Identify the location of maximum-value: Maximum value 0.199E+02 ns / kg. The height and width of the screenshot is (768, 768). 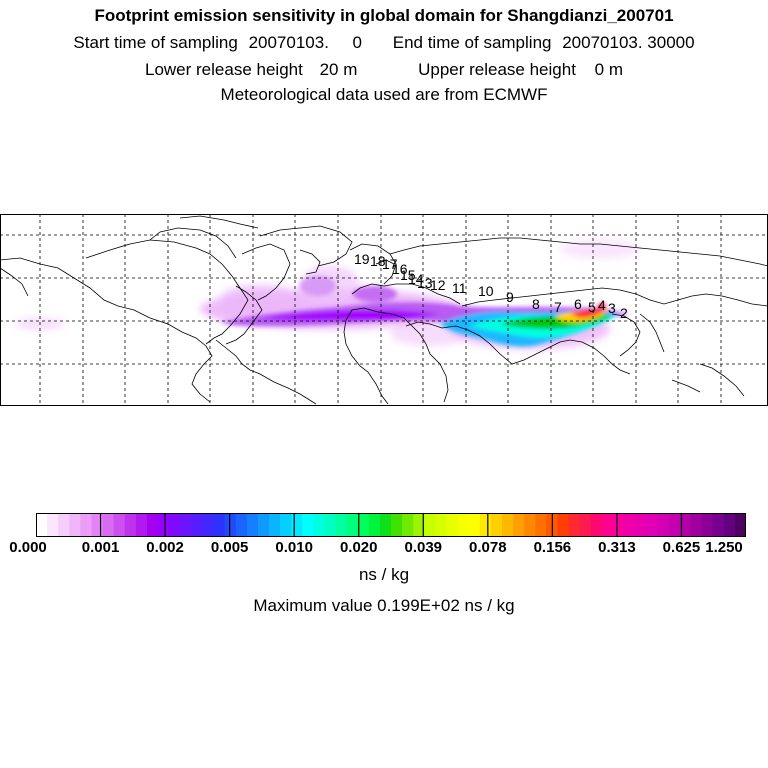
(384, 605).